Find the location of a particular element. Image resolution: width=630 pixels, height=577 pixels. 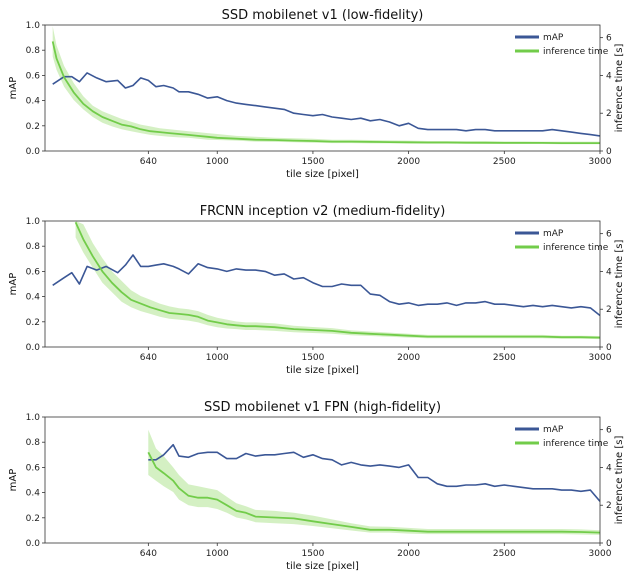

chart-title: SSD mobilenet v1 (low-fidelity) is located at coordinates (323, 15).